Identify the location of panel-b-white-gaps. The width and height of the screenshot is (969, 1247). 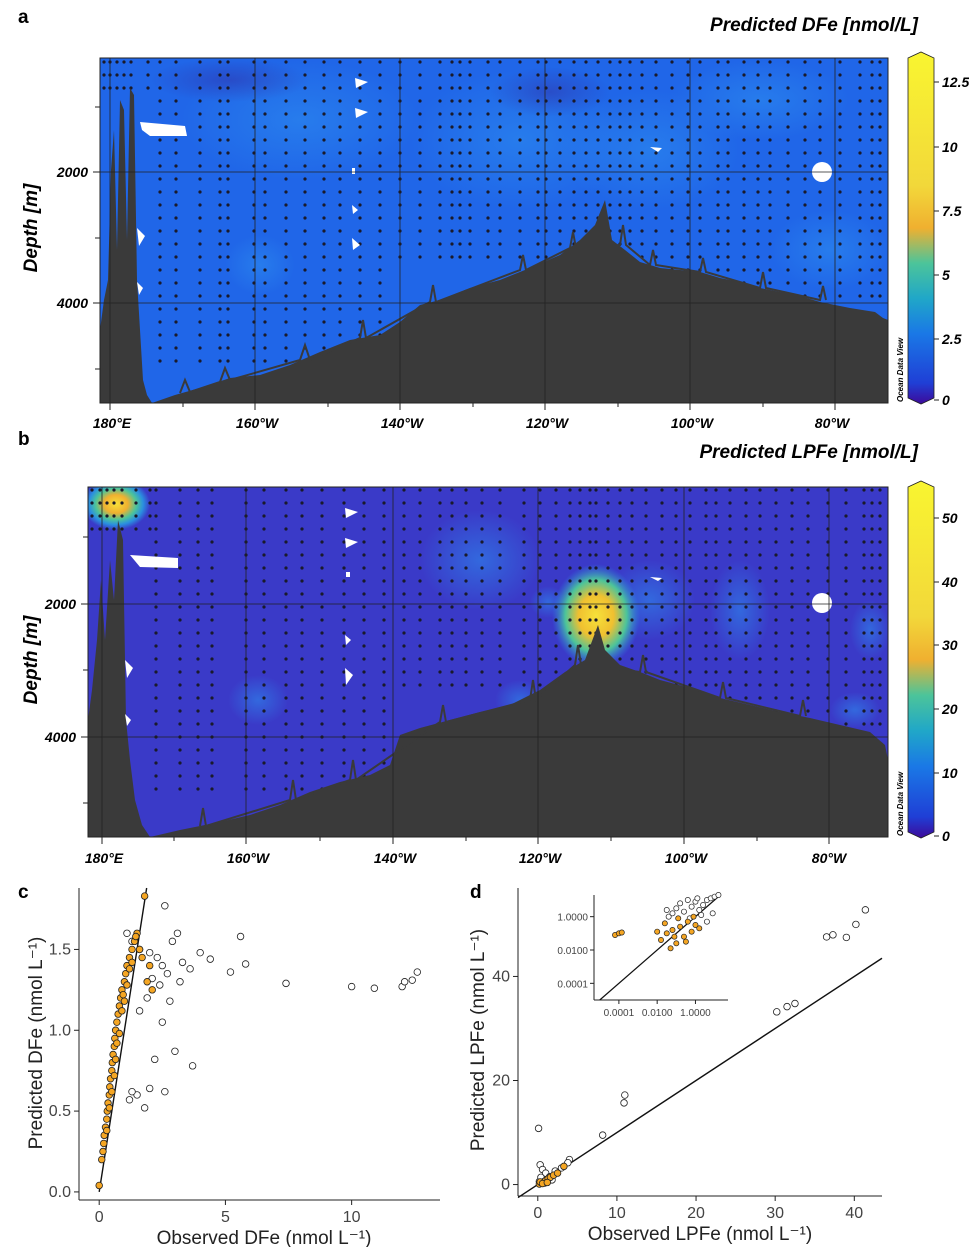
(478, 617).